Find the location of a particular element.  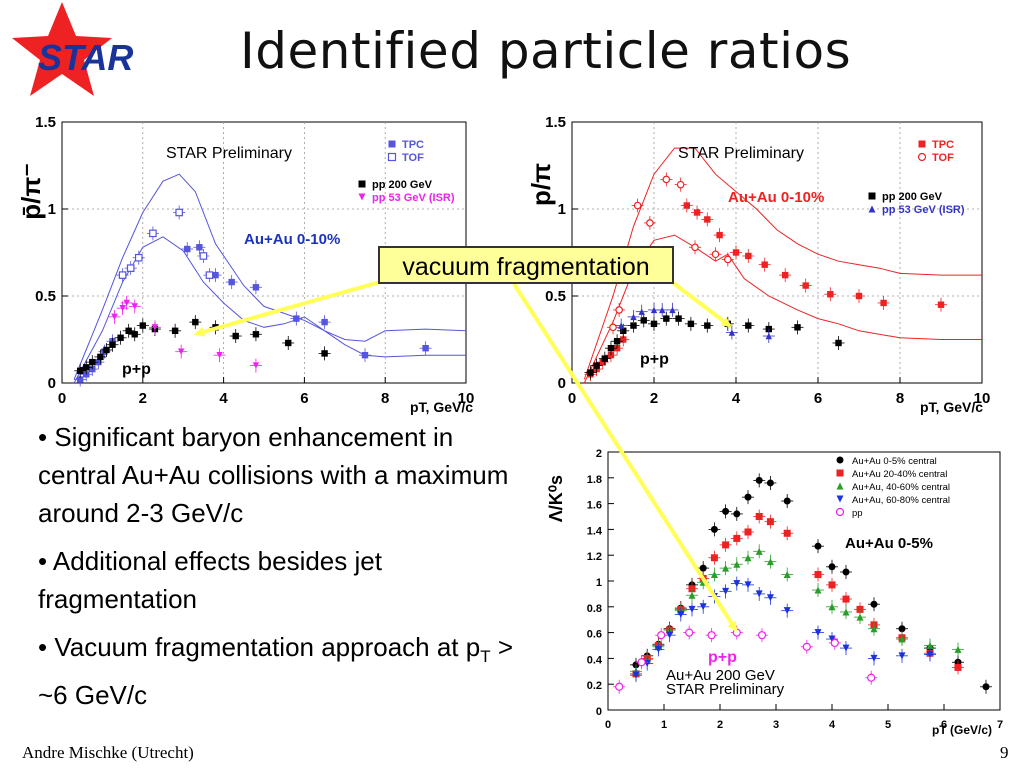

x-tick-label: 2 is located at coordinates (720, 725).